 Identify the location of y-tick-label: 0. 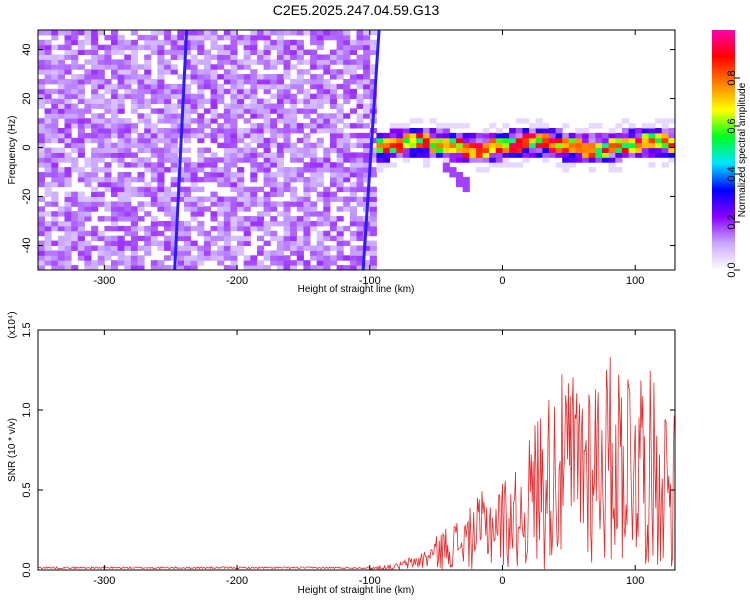
(27, 147).